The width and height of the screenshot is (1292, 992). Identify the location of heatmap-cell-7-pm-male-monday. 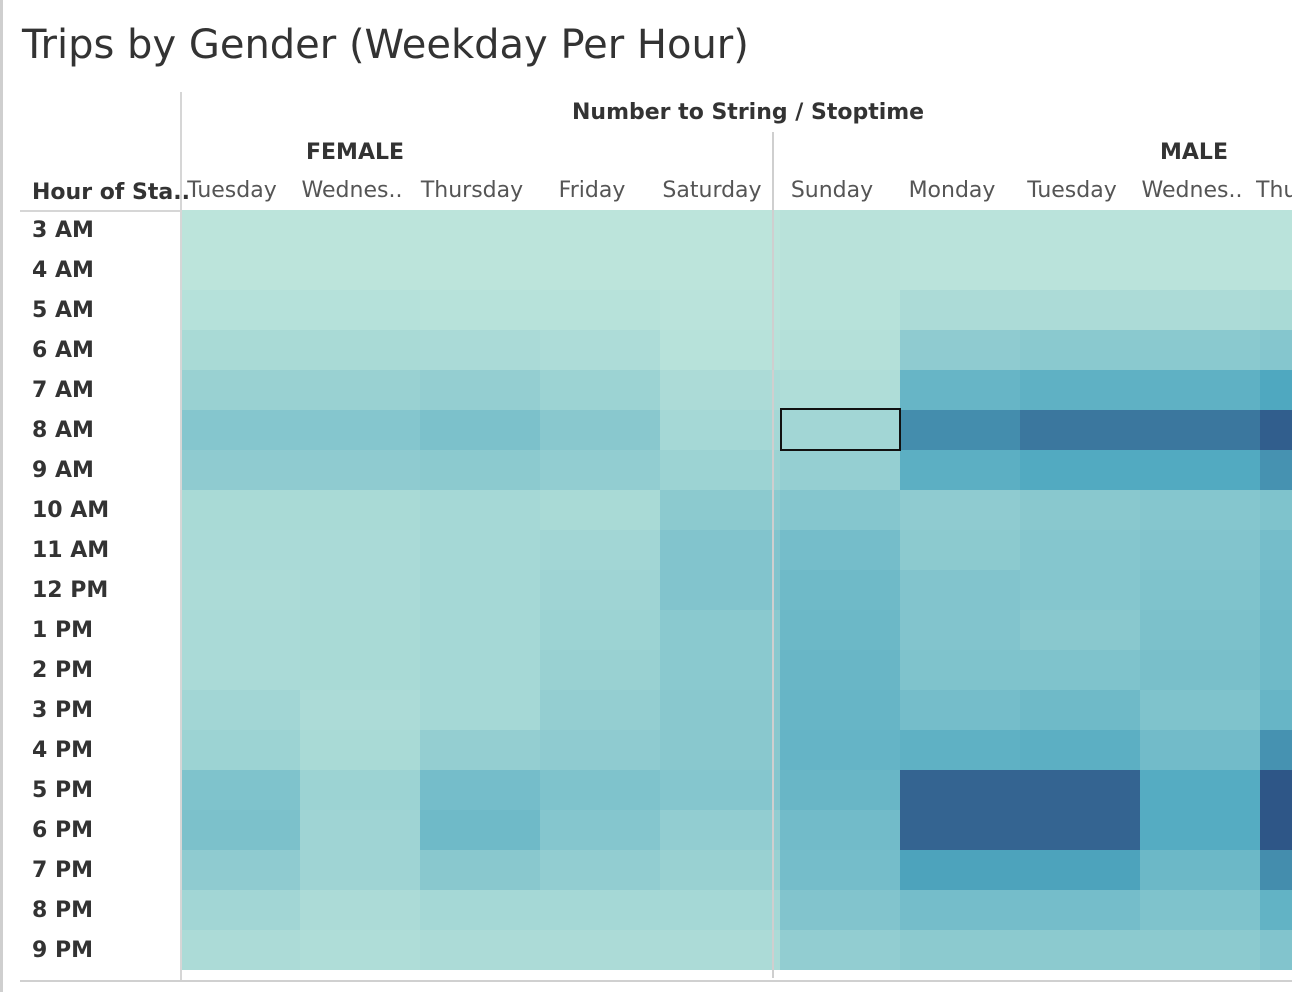
(960, 870).